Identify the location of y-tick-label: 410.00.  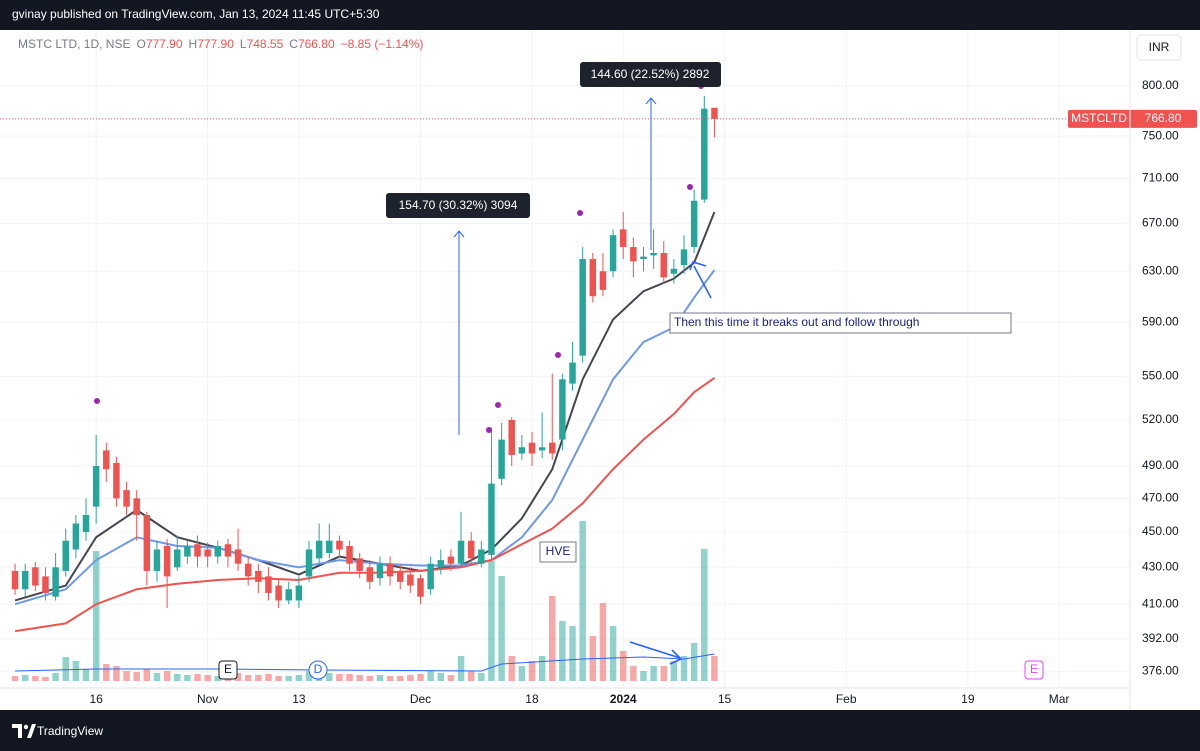
(1160, 603).